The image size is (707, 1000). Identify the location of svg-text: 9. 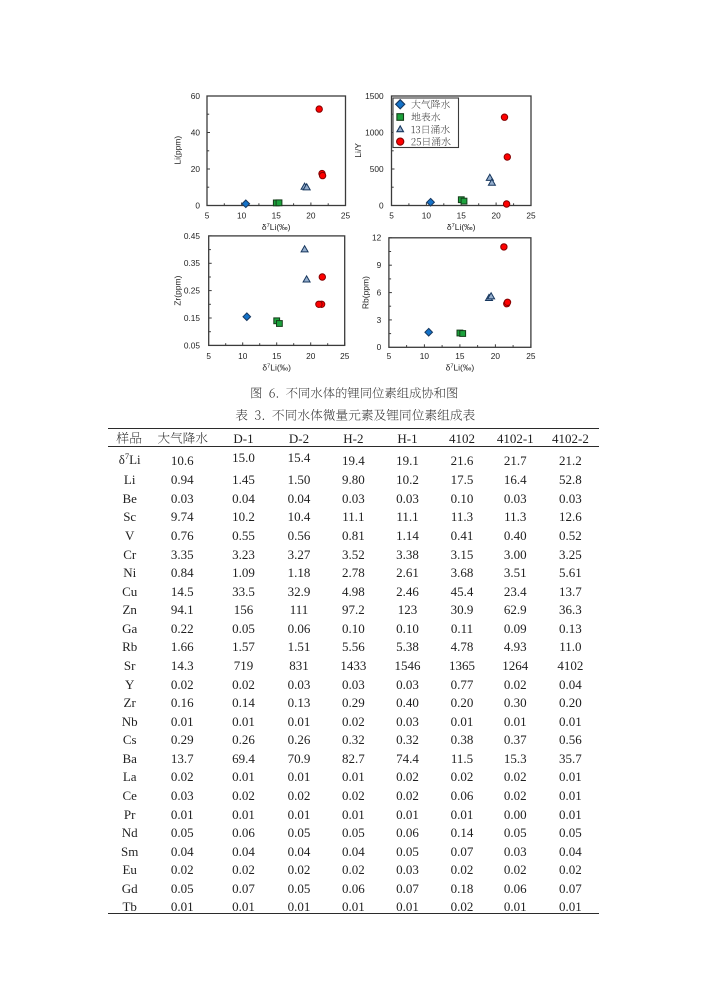
(379, 265).